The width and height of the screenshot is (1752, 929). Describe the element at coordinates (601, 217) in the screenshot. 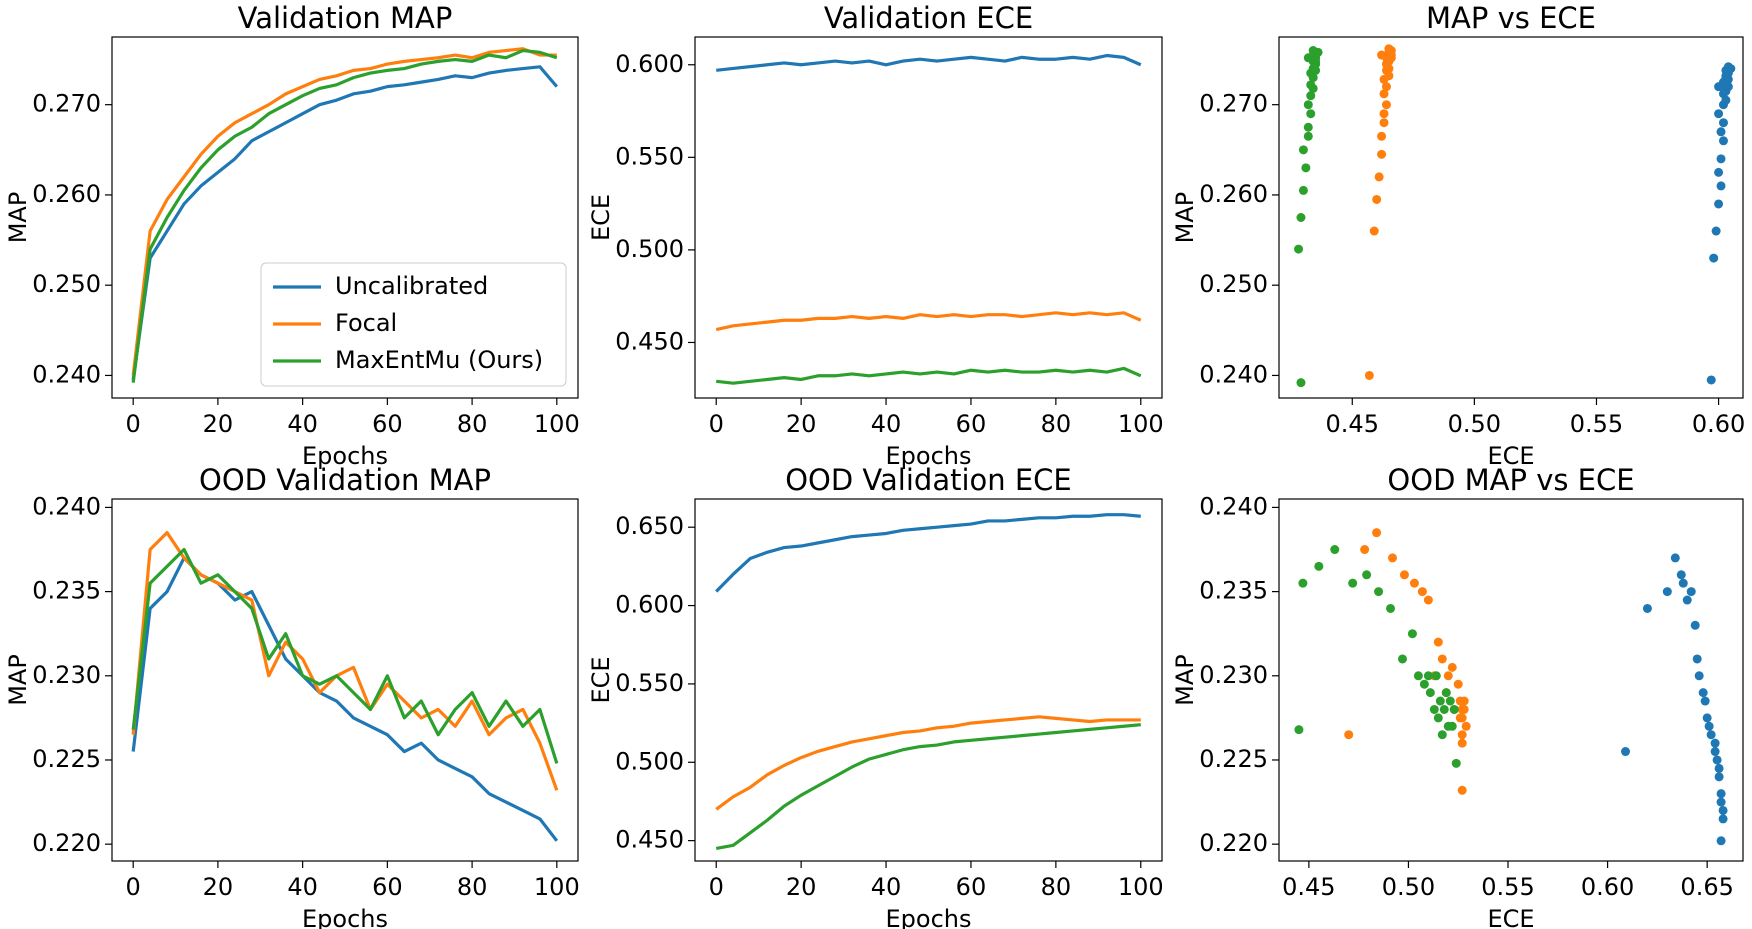

I see `y-axis-label: ECE` at that location.